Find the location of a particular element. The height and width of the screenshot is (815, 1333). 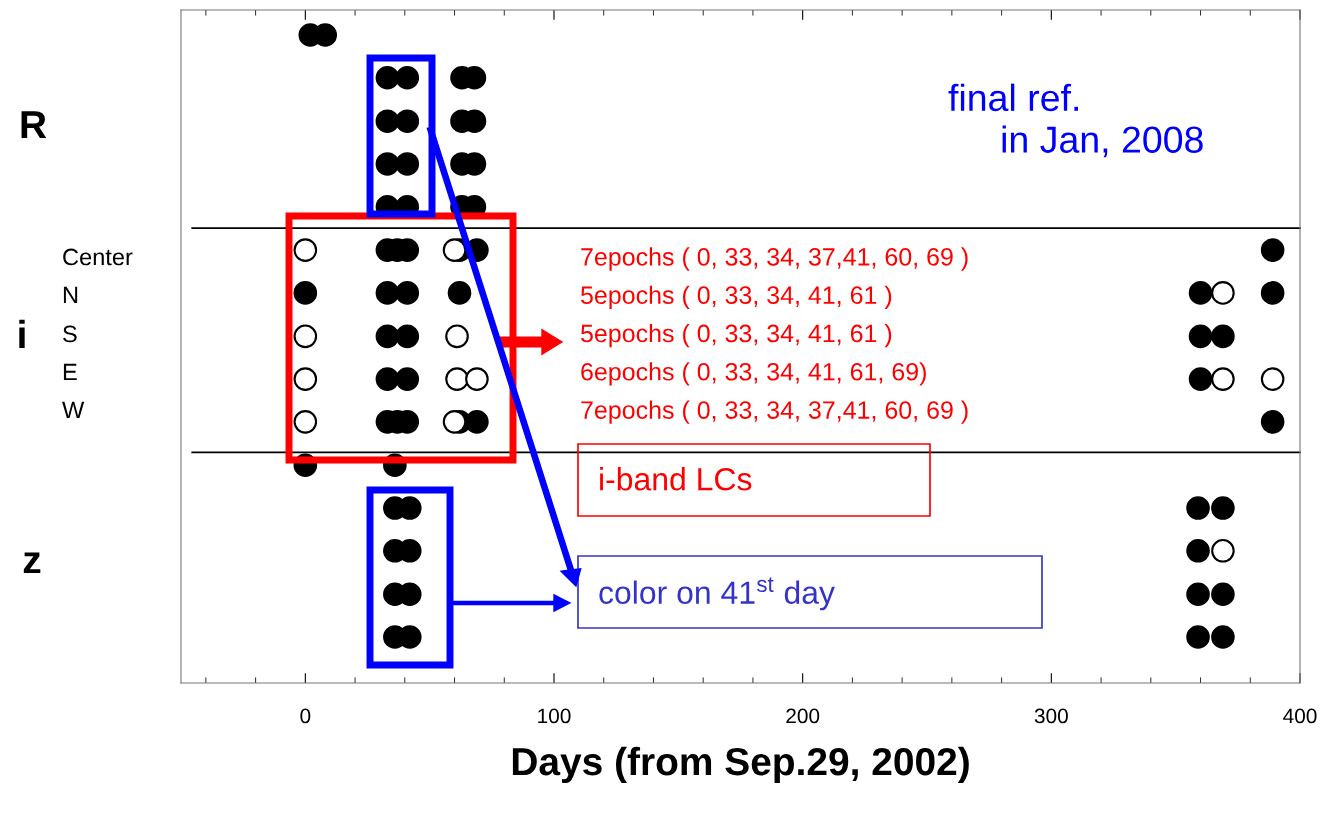

annotation: 6epochs ( 0, 33, 34, 41, 61, 69) is located at coordinates (753, 374).